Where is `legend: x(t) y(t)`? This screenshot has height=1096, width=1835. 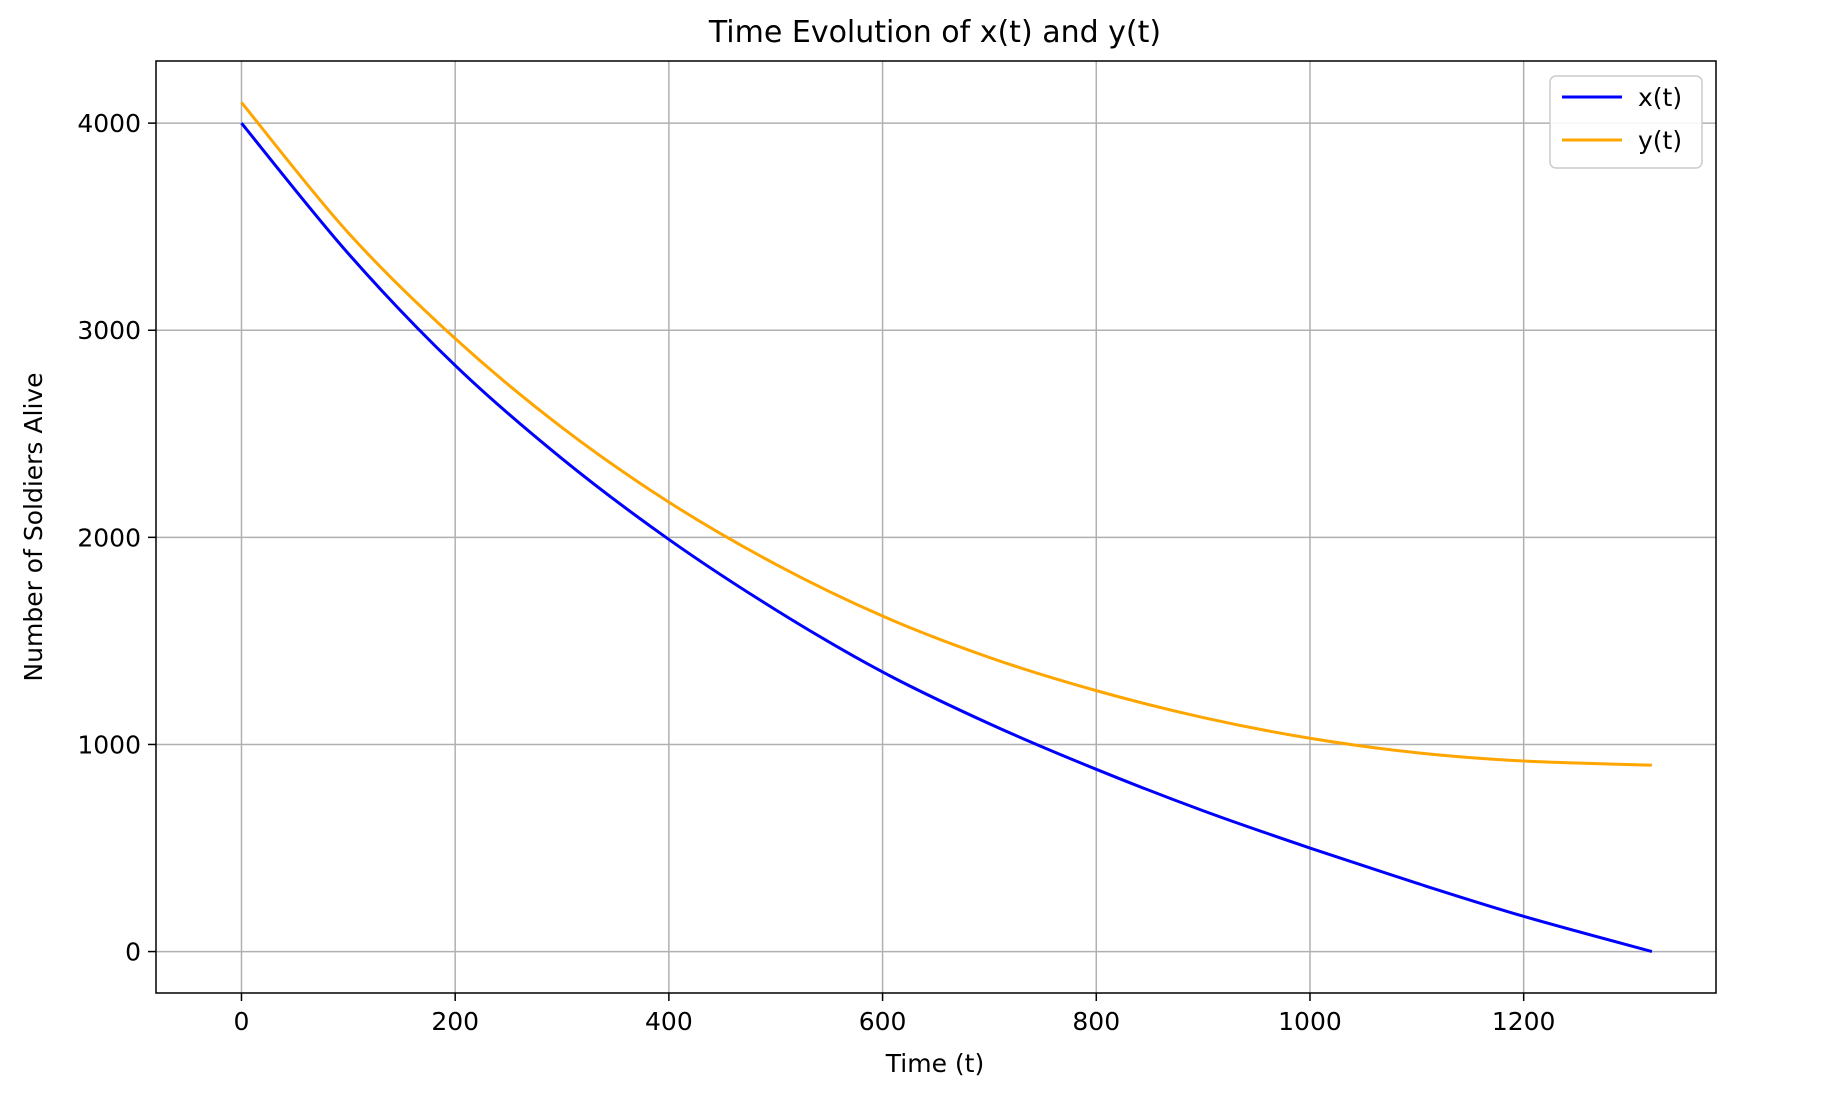 legend: x(t) y(t) is located at coordinates (1626, 122).